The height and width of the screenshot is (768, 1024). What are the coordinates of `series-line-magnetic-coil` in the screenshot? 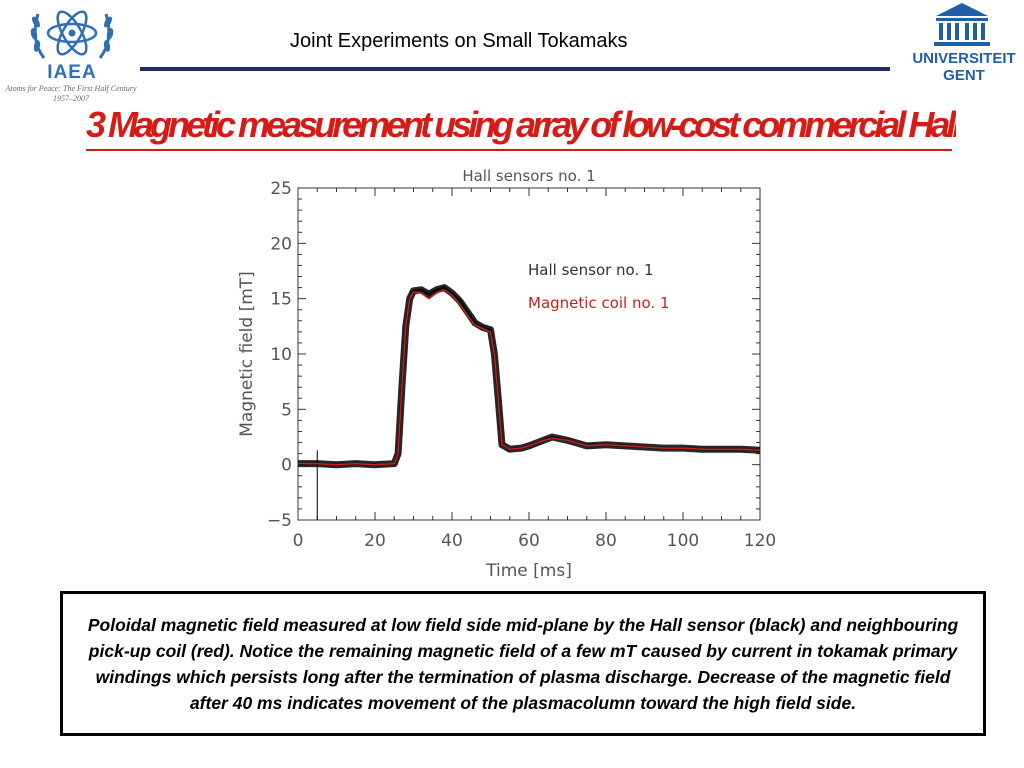 It's located at (529, 377).